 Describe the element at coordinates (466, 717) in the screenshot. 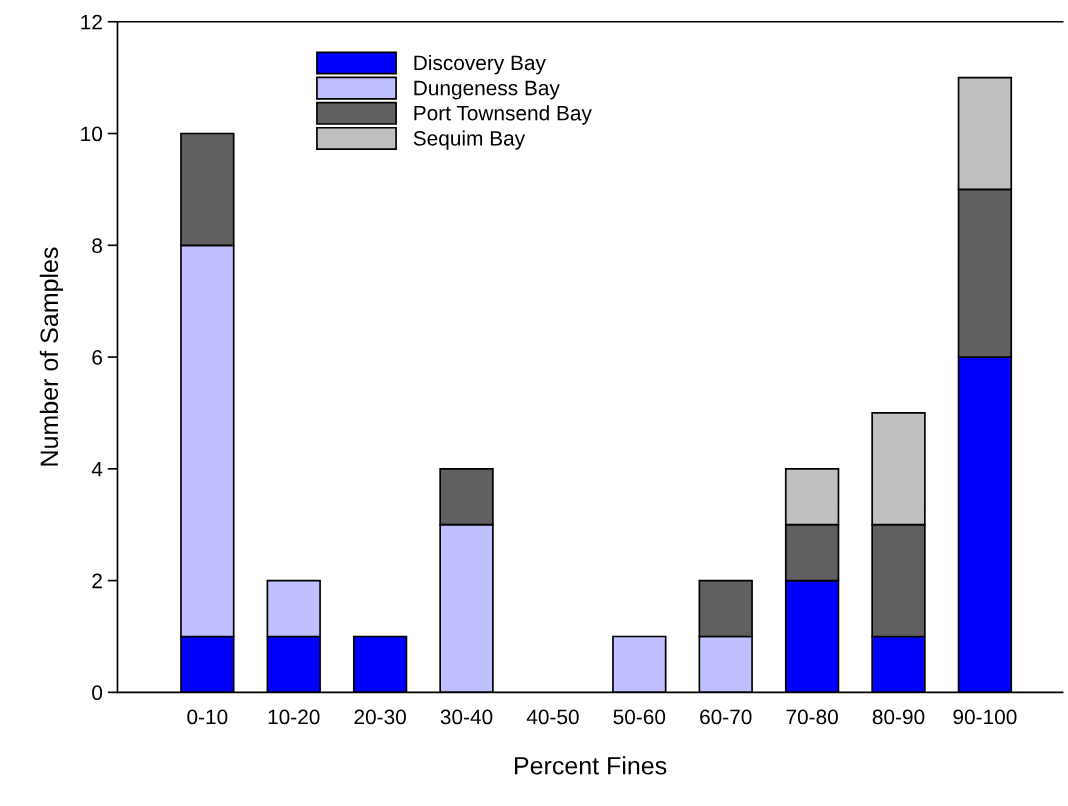

I see `x-tick-label: 30-40` at that location.